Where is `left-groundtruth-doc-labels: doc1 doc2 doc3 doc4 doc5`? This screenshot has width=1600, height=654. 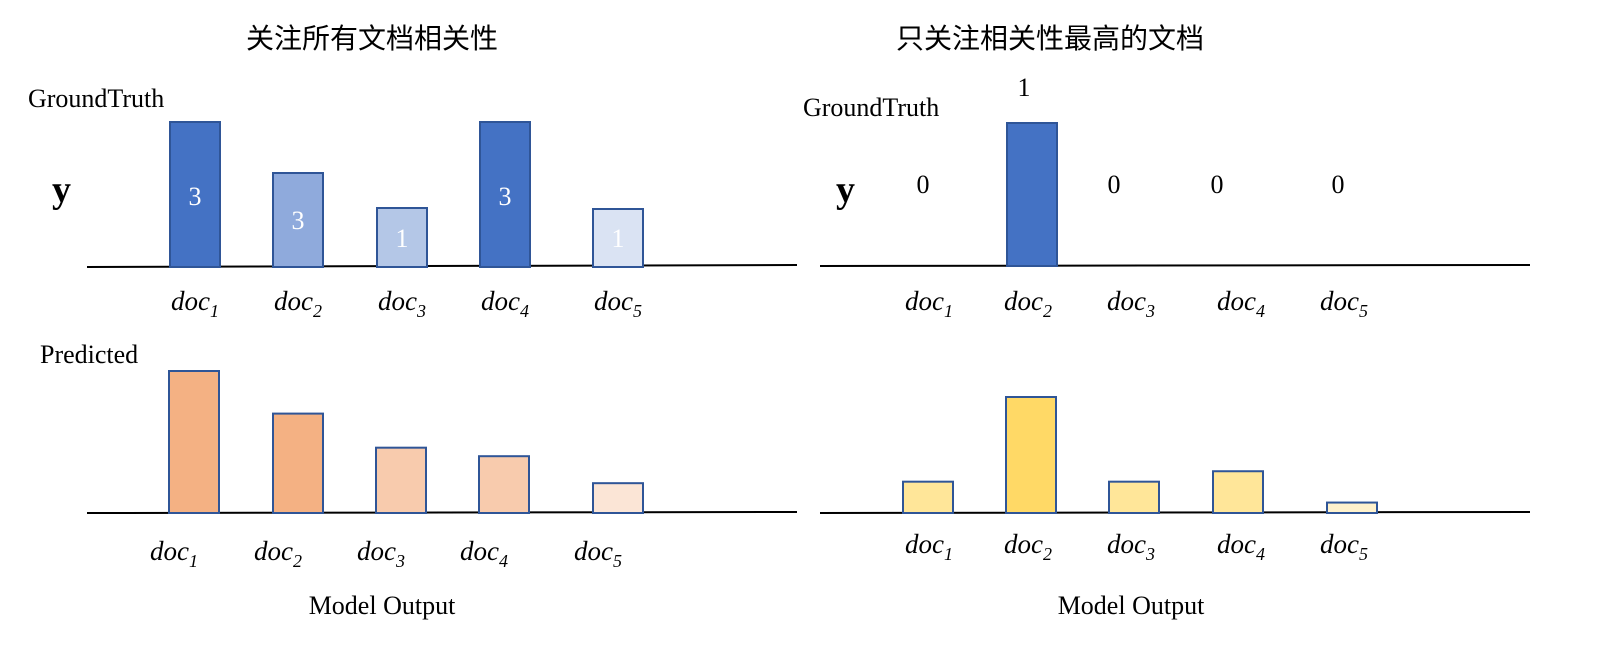
left-groundtruth-doc-labels: doc1 doc2 doc3 doc4 doc5 is located at coordinates (406, 303).